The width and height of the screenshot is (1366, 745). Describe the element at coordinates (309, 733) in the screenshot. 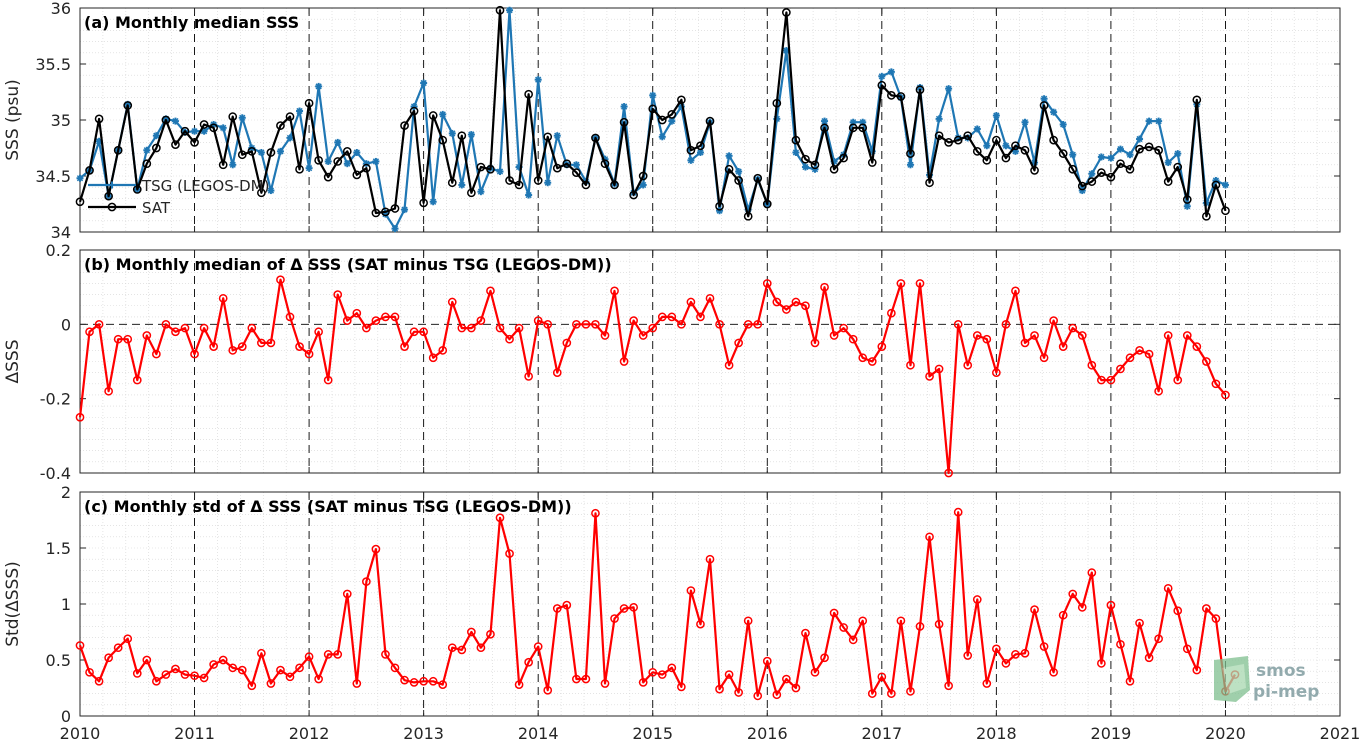

I see `x-tick-label: 2012` at that location.